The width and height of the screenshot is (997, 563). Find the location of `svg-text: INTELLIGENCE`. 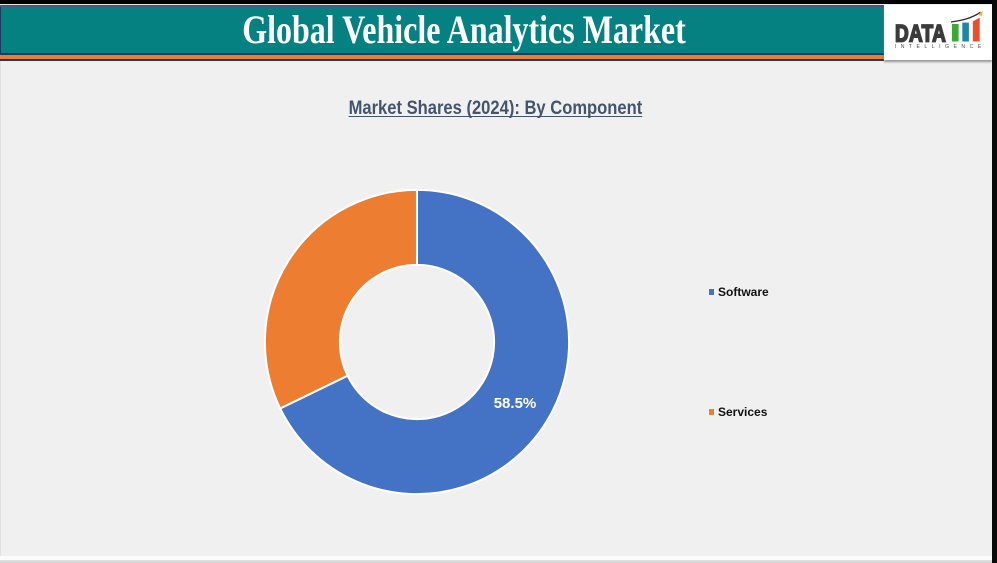

svg-text: INTELLIGENCE is located at coordinates (939, 46).